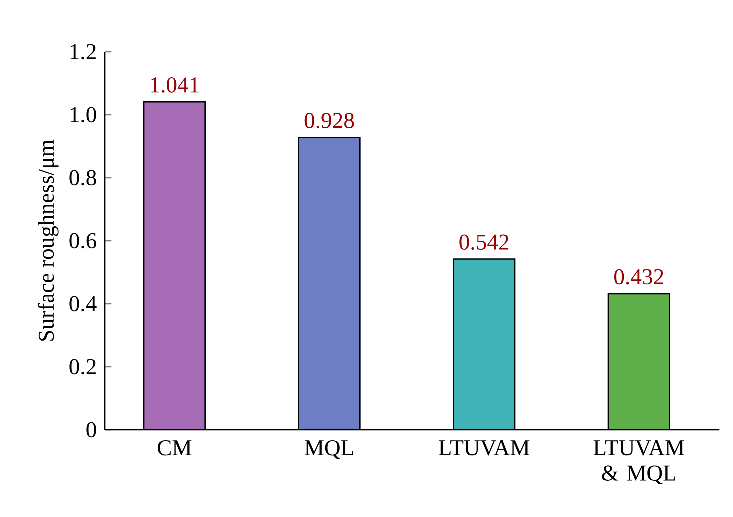 The image size is (733, 517). What do you see at coordinates (83, 115) in the screenshot?
I see `y-tick-label: 1.0` at bounding box center [83, 115].